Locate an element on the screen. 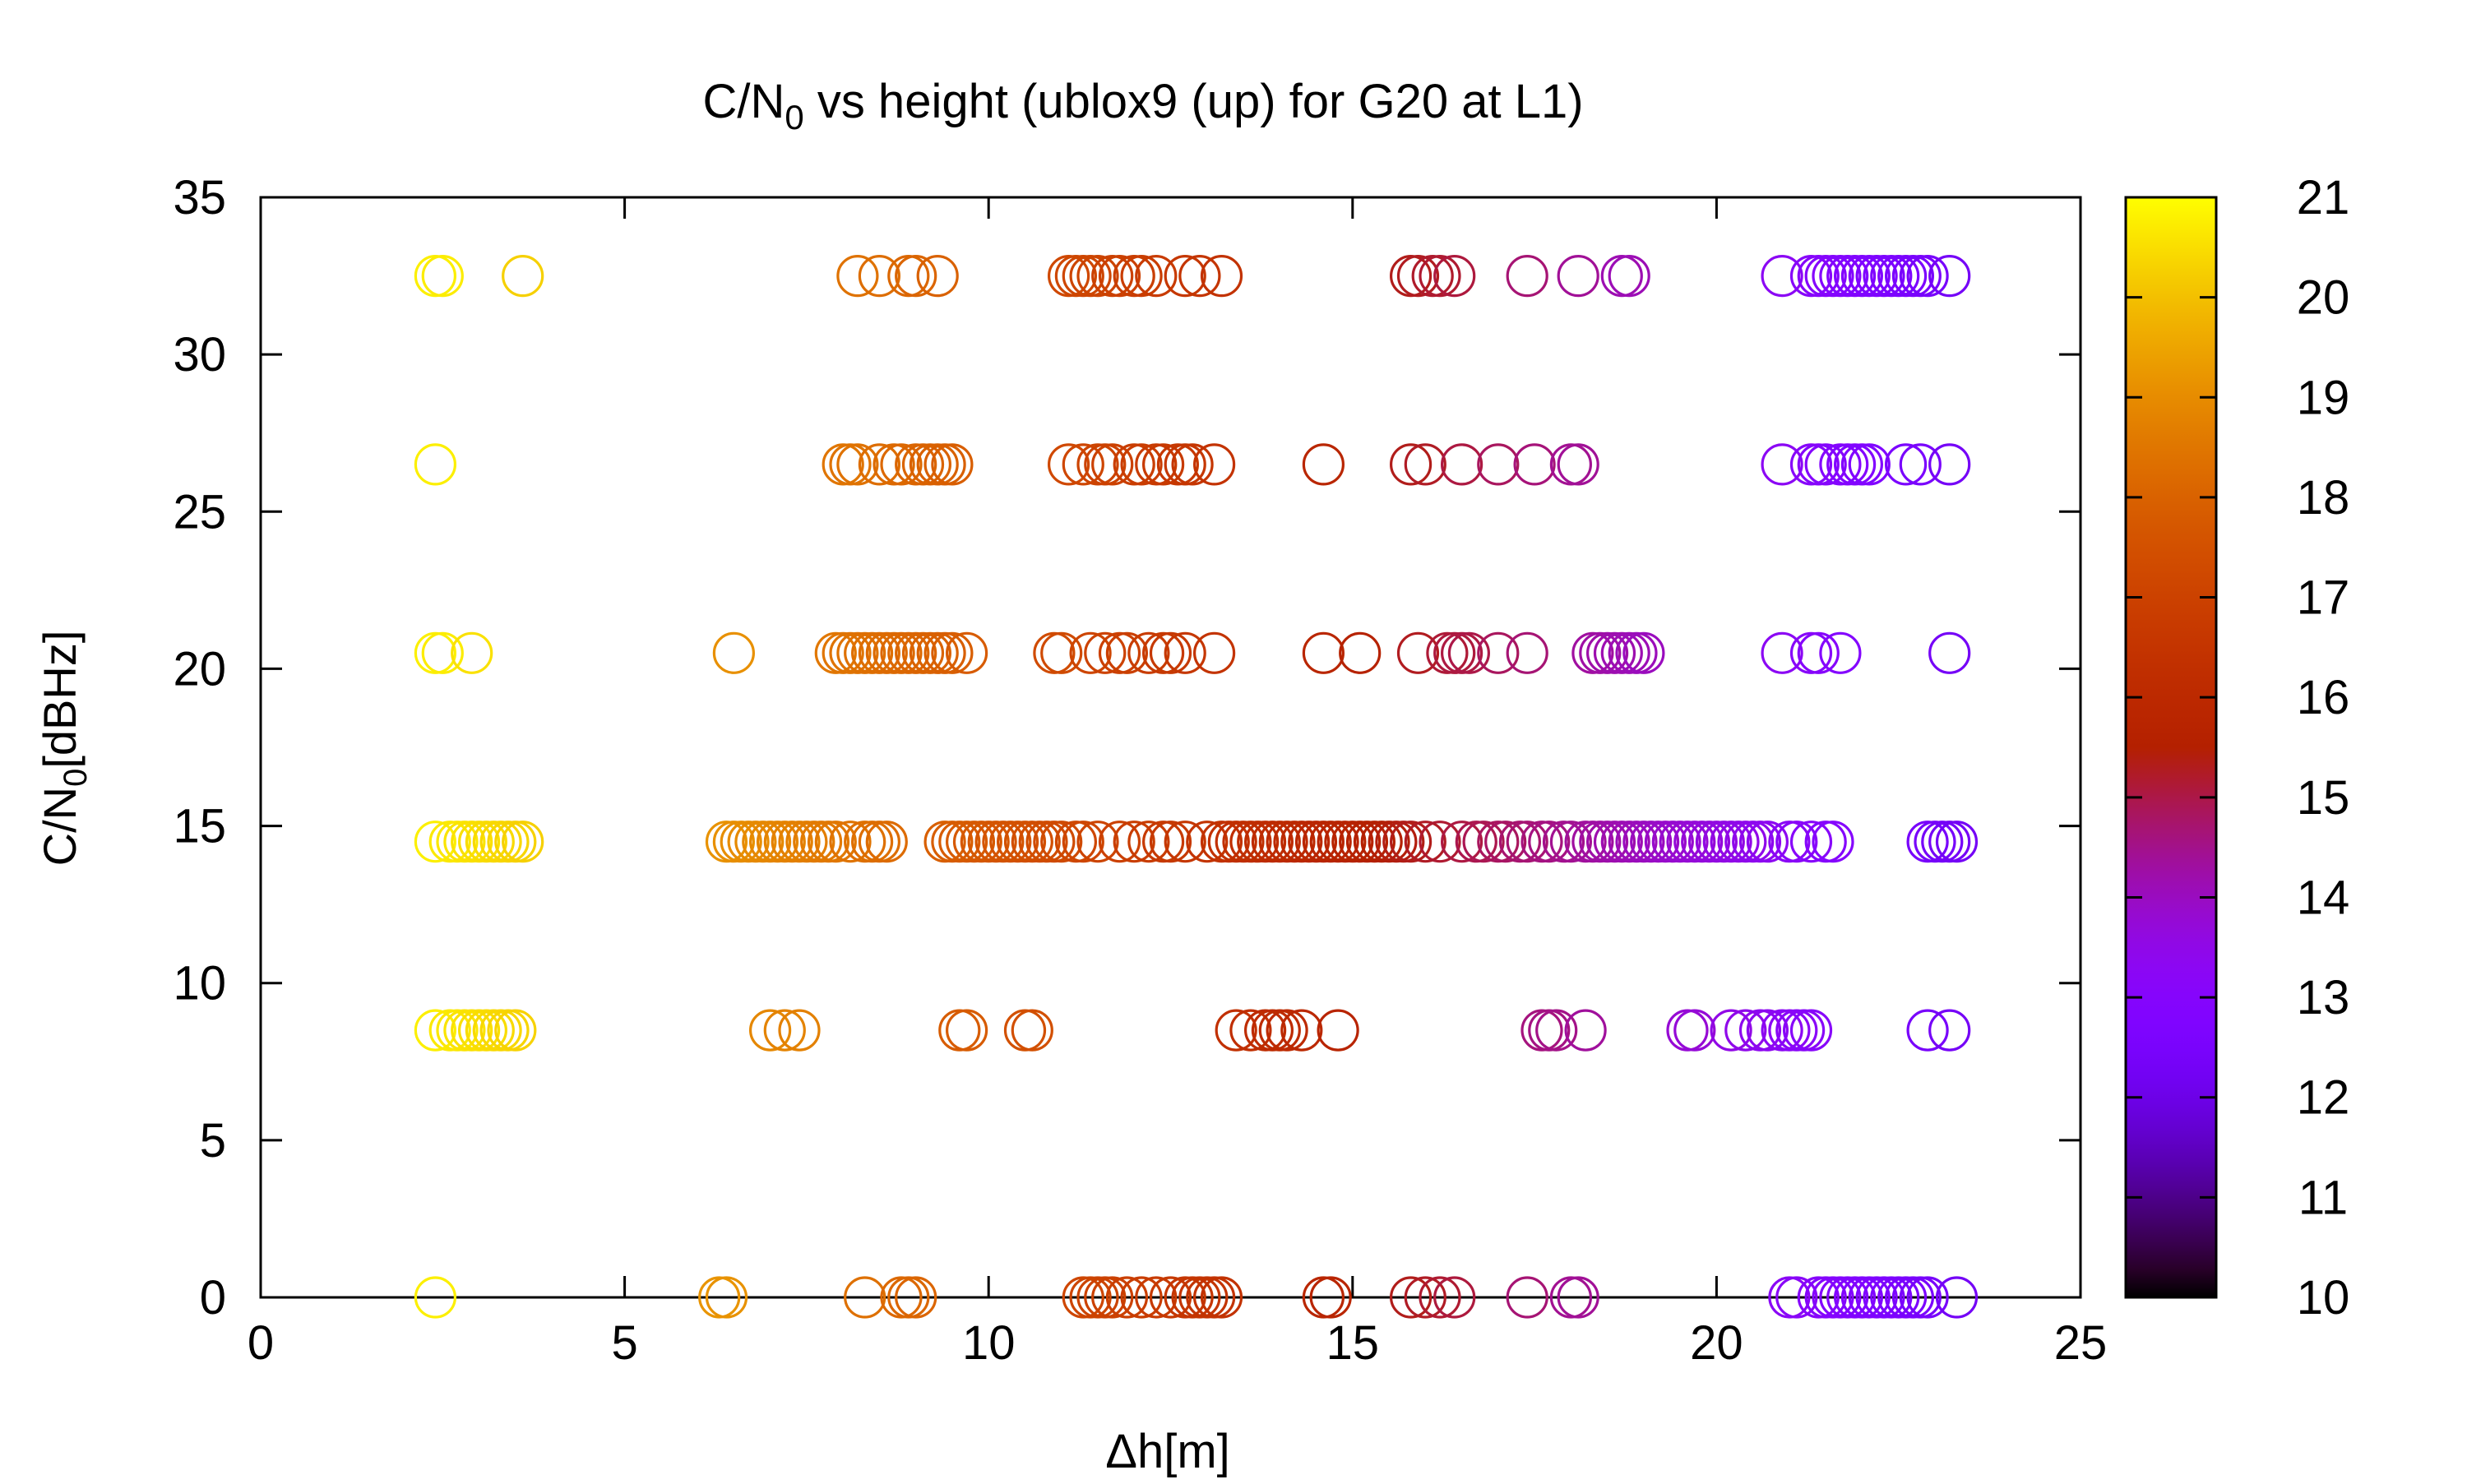 The width and height of the screenshot is (2467, 1484). colorbar-tick-label: 18 is located at coordinates (2323, 498).